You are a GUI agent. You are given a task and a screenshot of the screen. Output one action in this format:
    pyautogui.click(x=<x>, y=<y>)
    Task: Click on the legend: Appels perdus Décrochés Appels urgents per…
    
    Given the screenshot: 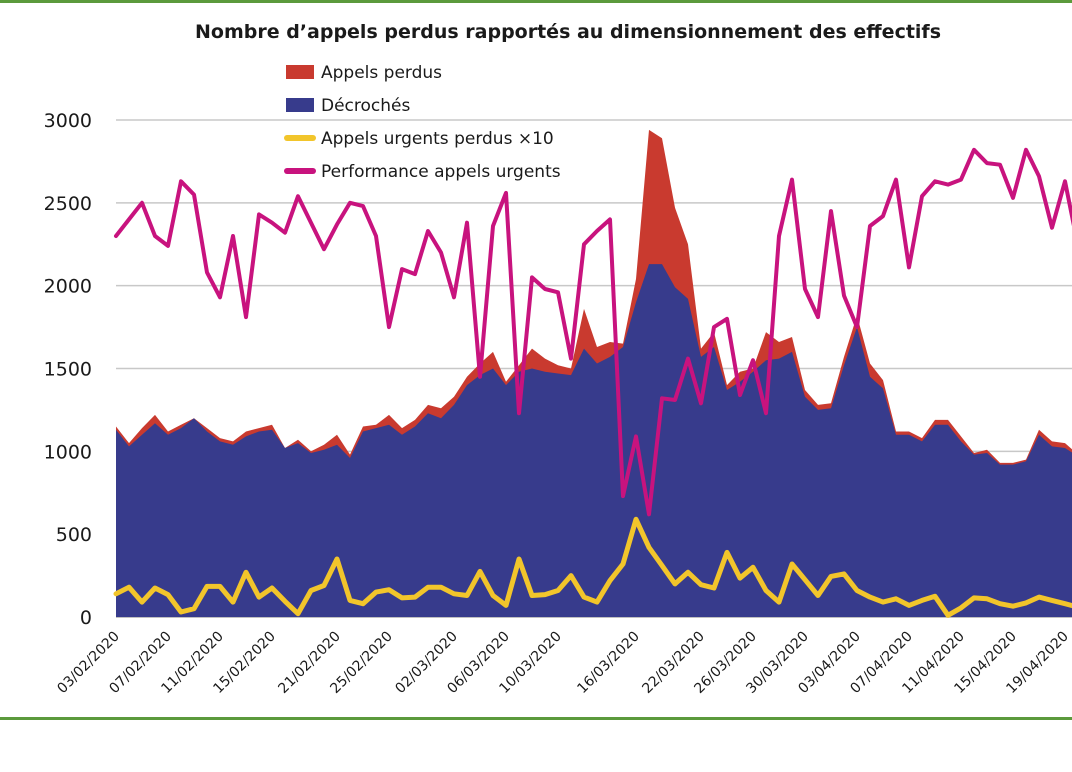 What is the action you would take?
    pyautogui.click(x=422, y=122)
    